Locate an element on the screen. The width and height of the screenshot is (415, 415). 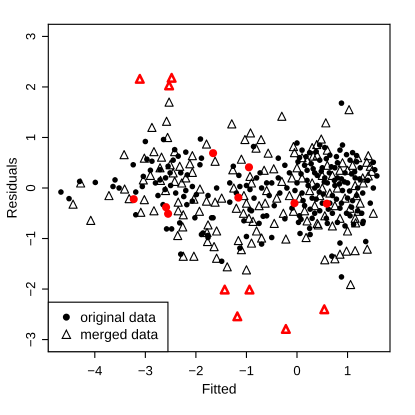
x-tick-label: −1 is located at coordinates (247, 371).